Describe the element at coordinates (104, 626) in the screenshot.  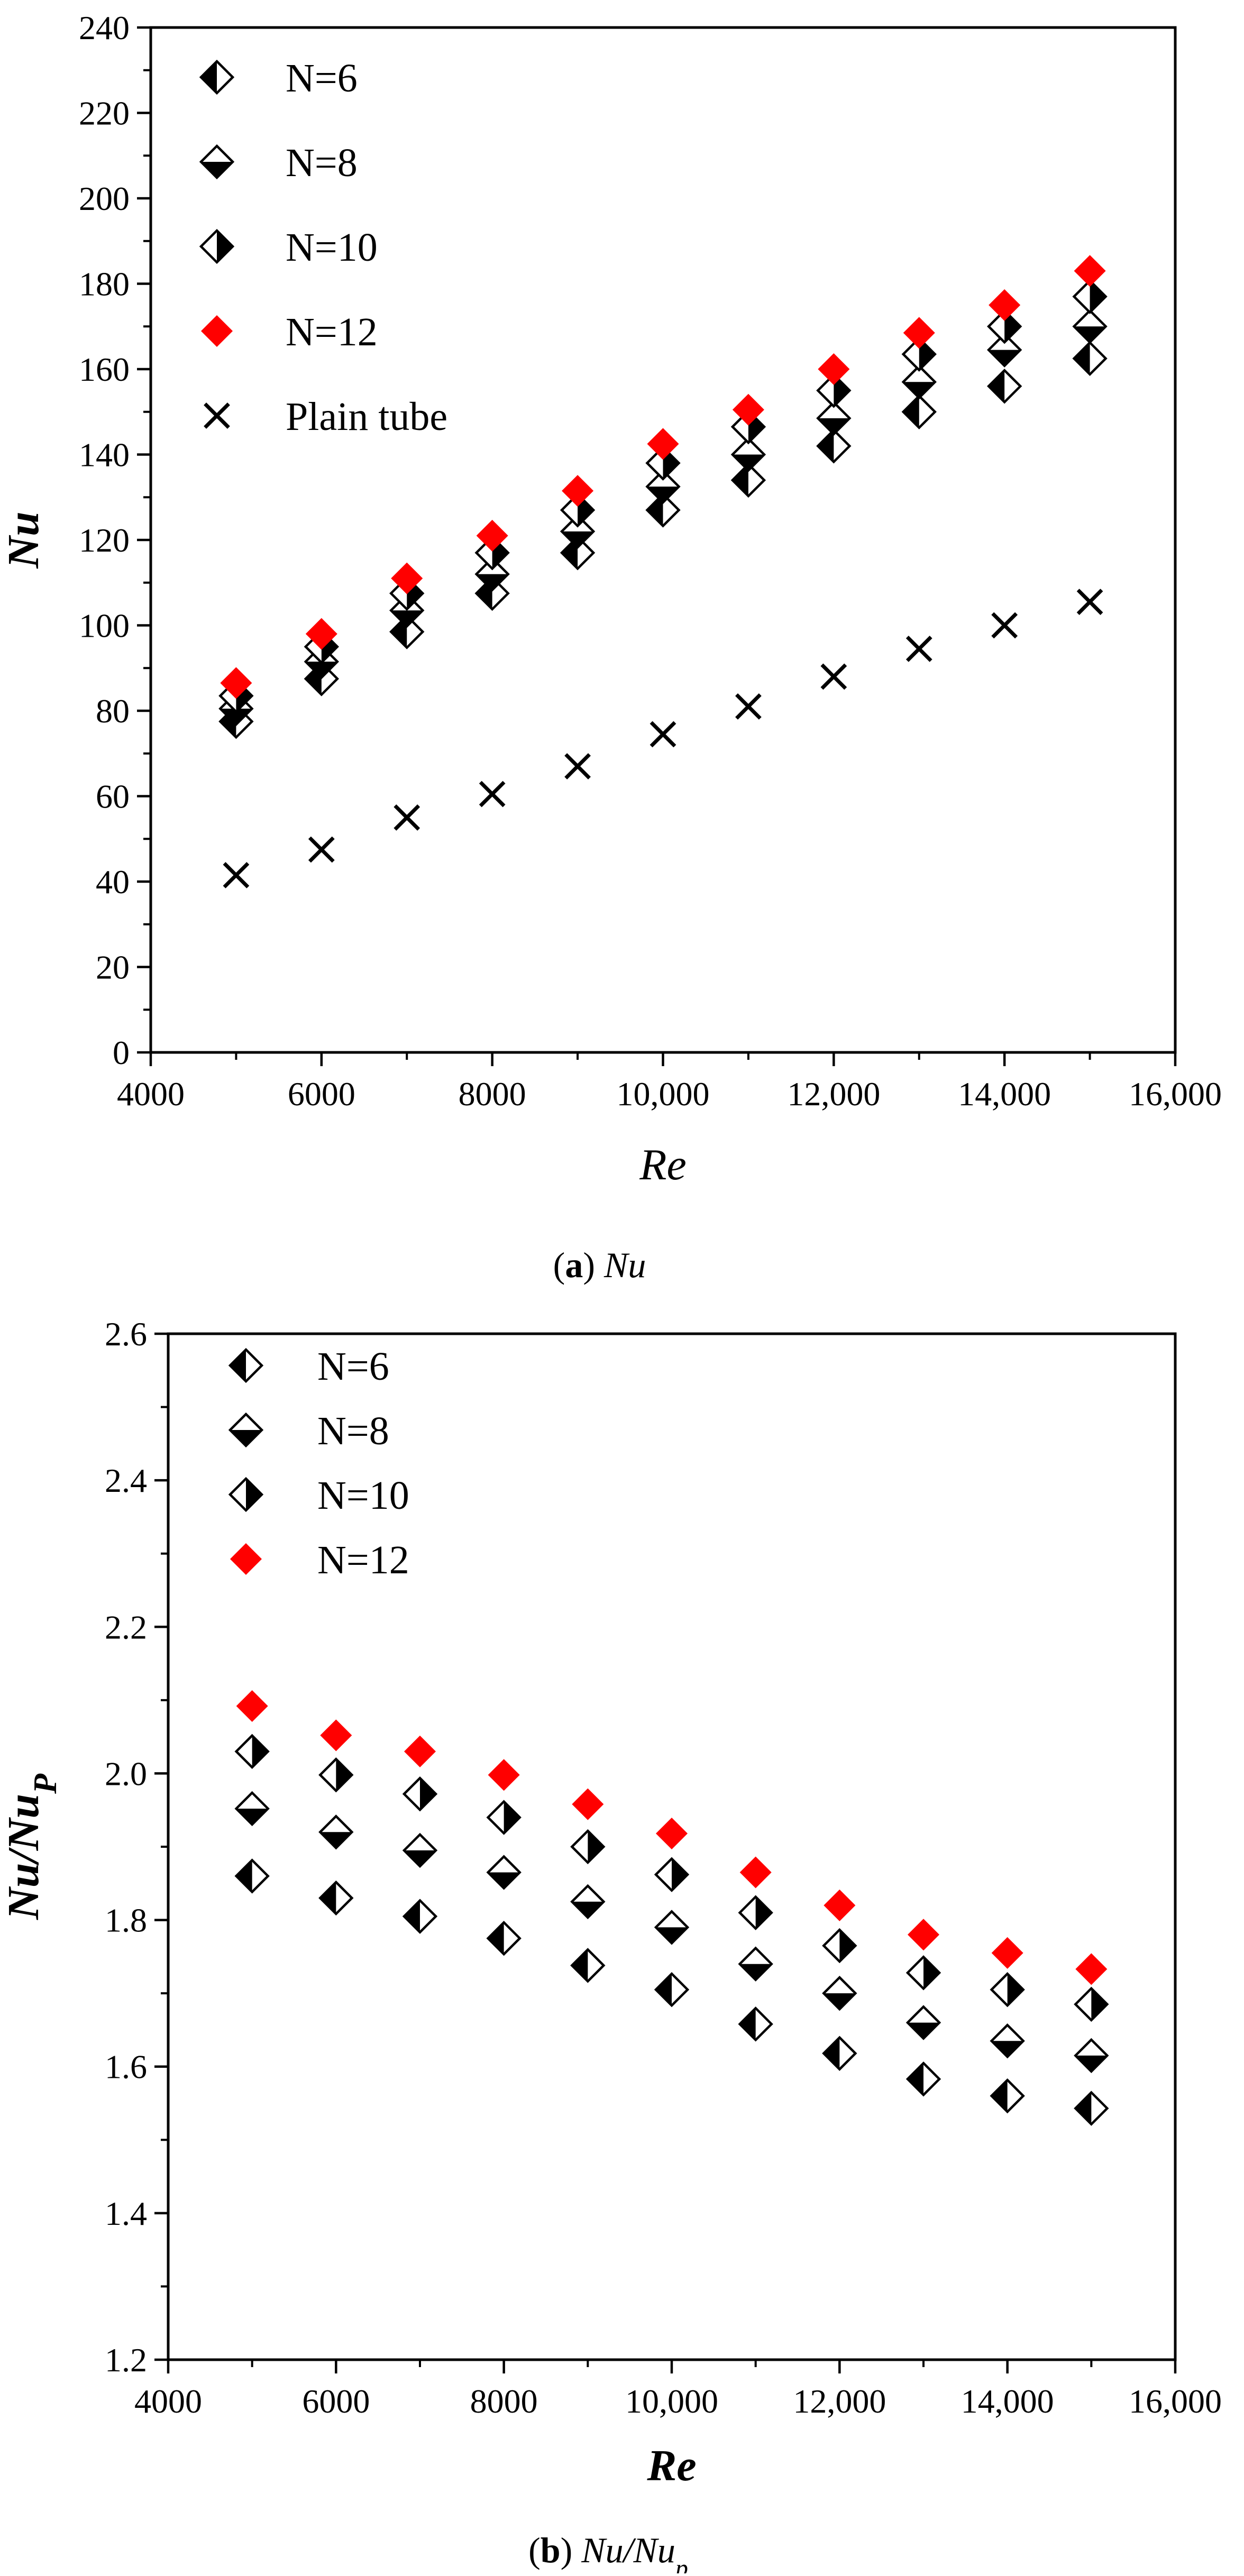
I see `y-tick-label: 100` at that location.